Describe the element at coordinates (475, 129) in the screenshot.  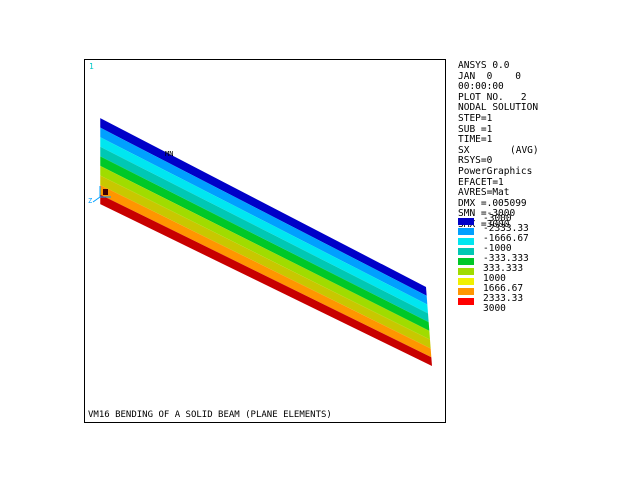
I see `substep-value: SUB =1` at that location.